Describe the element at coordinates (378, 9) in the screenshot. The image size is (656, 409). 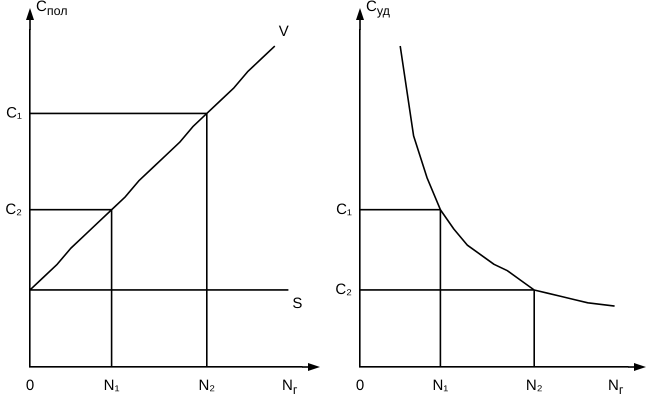
I see `y-axis-title: C$_{уд}$` at that location.